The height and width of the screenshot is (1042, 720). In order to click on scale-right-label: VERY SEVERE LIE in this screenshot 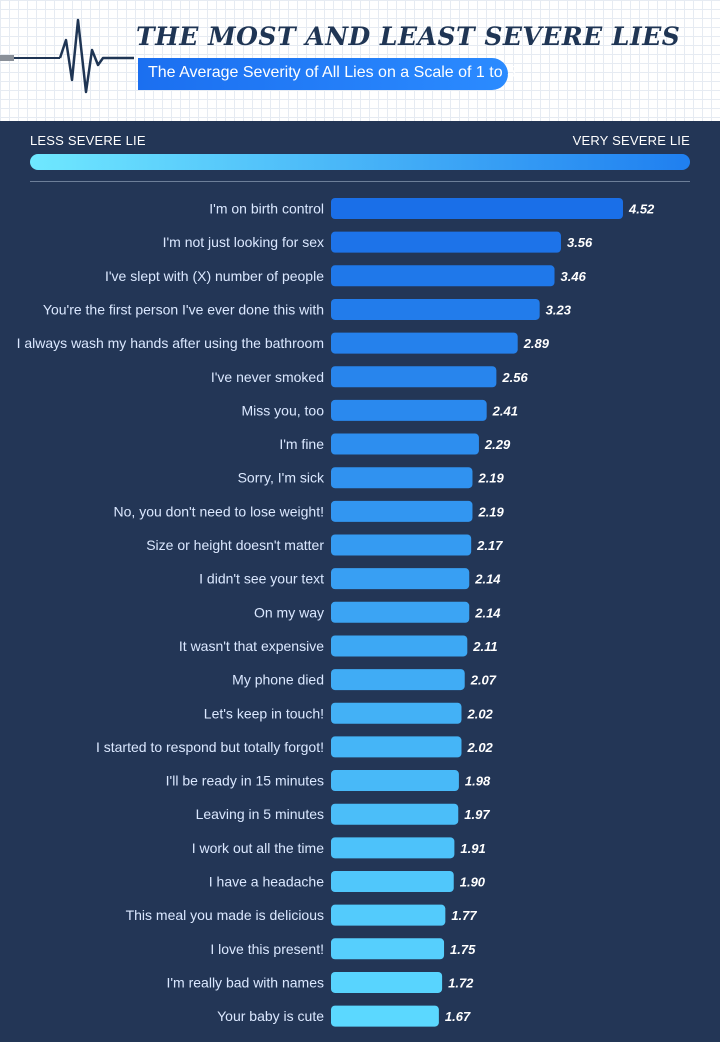, I will do `click(631, 140)`.